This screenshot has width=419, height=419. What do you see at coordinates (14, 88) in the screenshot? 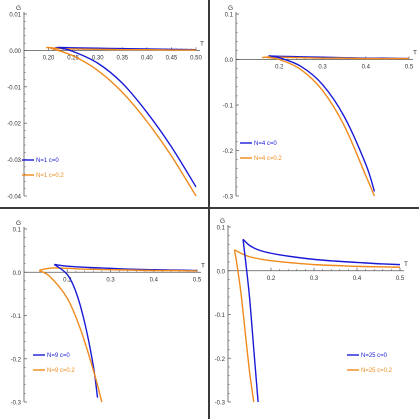
I see `y-tick-label: -0.01` at bounding box center [14, 88].